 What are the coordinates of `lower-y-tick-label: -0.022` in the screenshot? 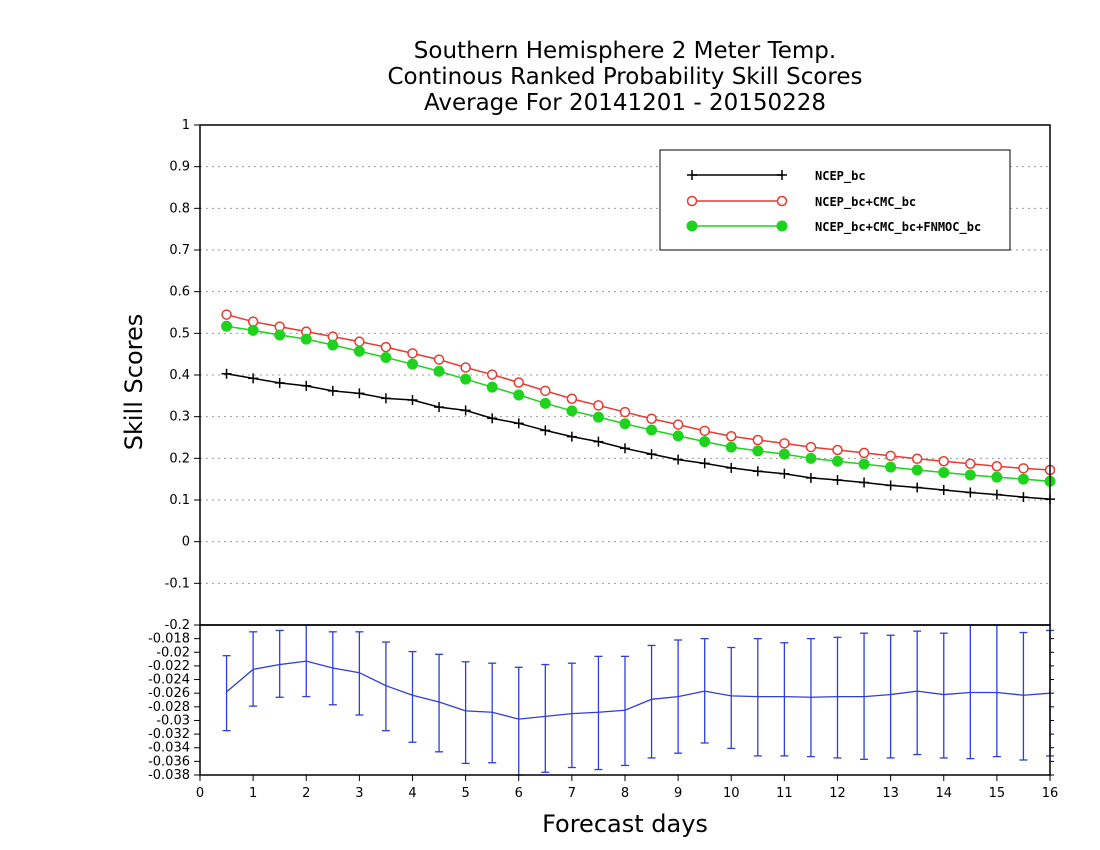 It's located at (169, 666).